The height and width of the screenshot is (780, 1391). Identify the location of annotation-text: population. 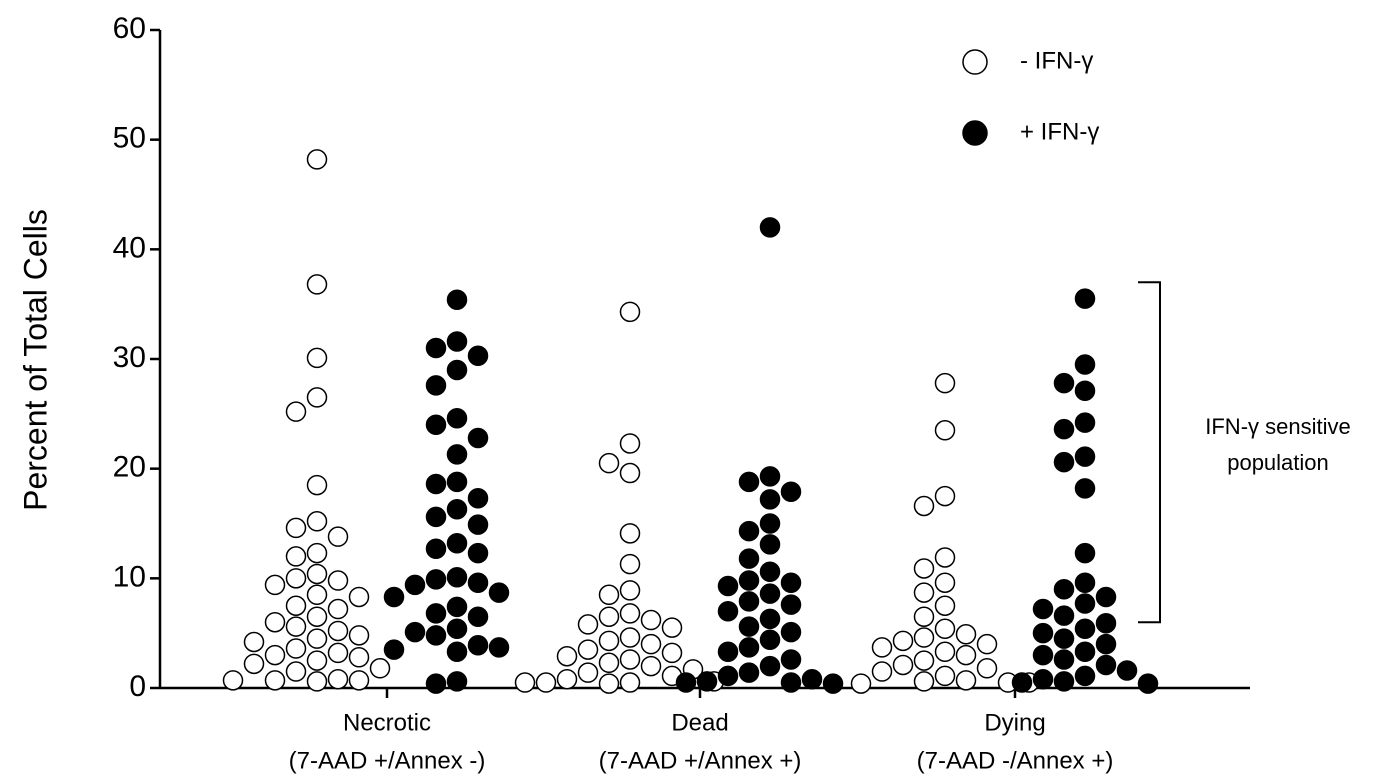
(1278, 462).